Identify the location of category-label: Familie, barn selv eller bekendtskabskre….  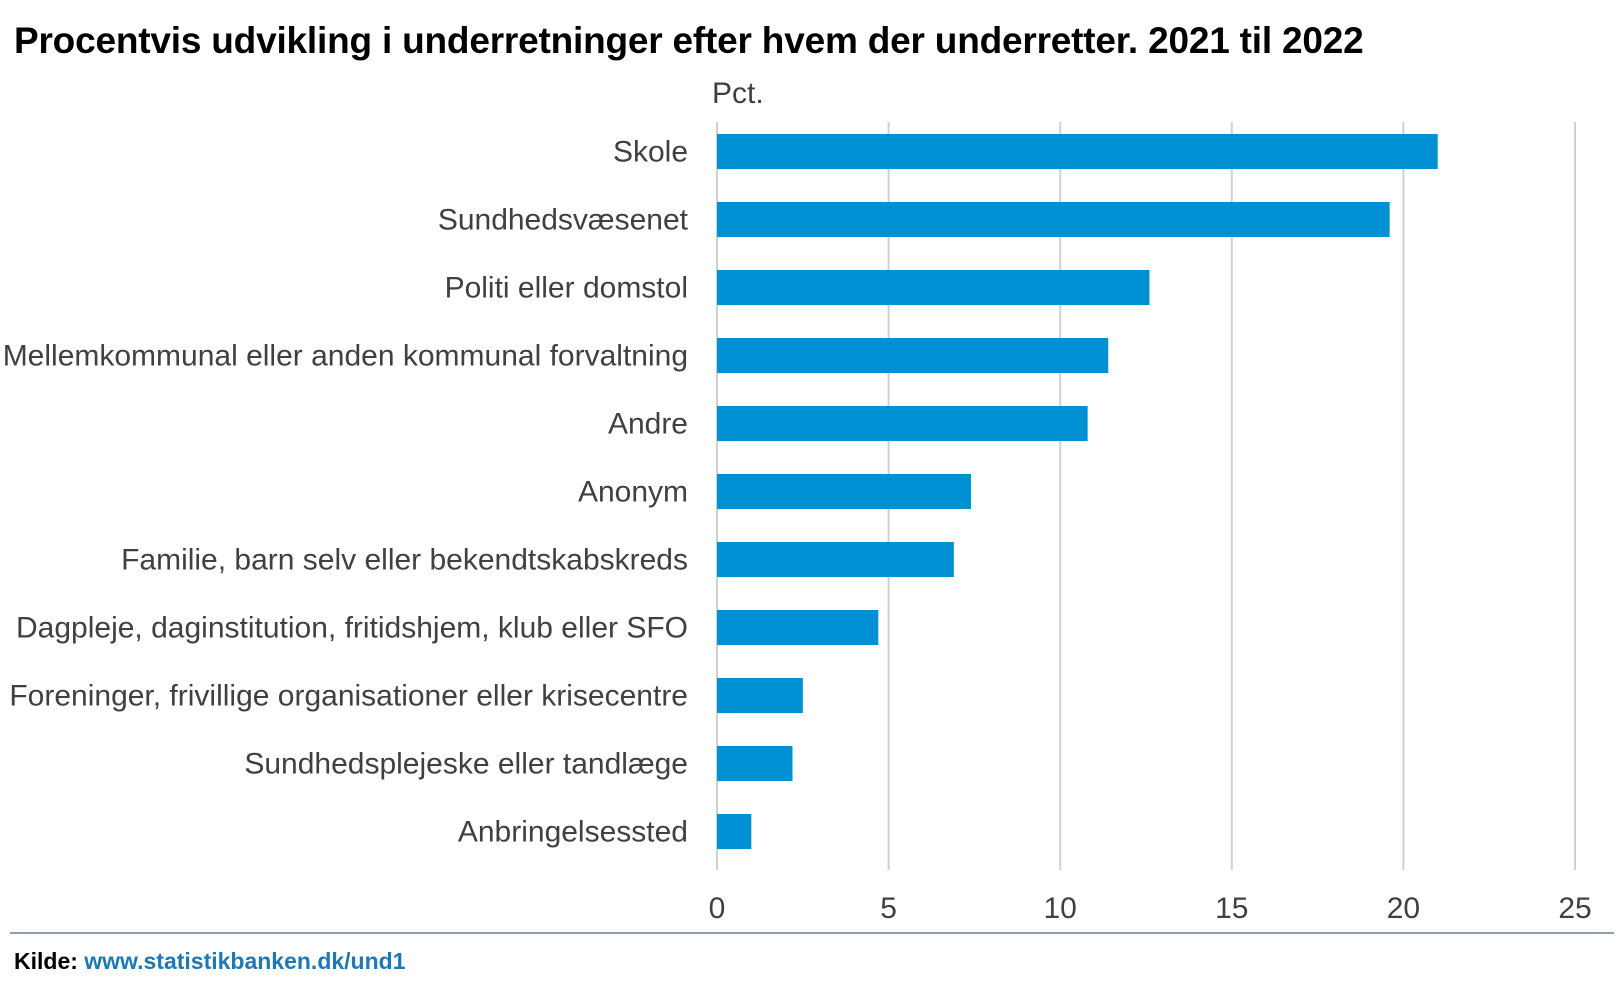
(404, 560).